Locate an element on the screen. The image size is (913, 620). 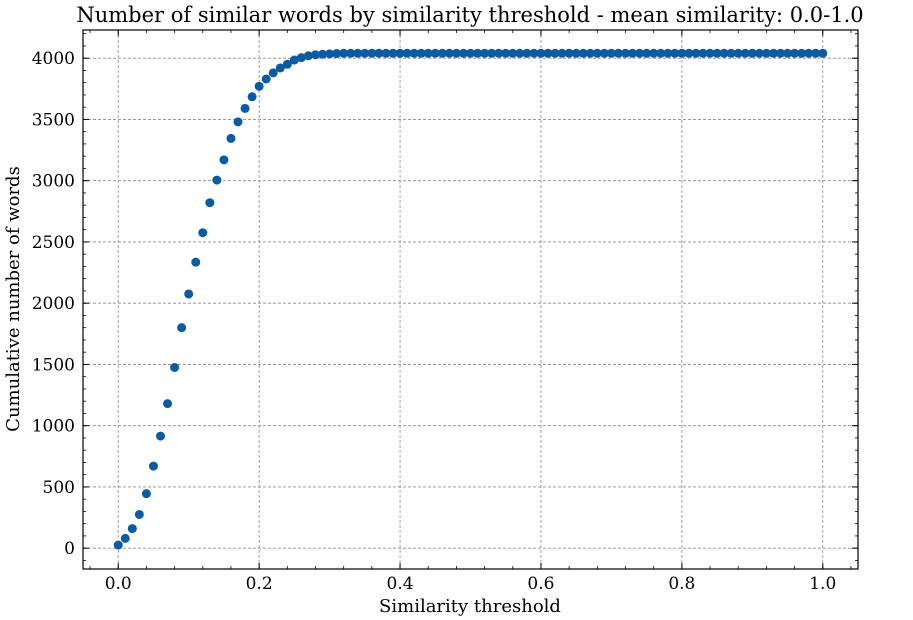
y-tick-label: 3500 is located at coordinates (53, 120).